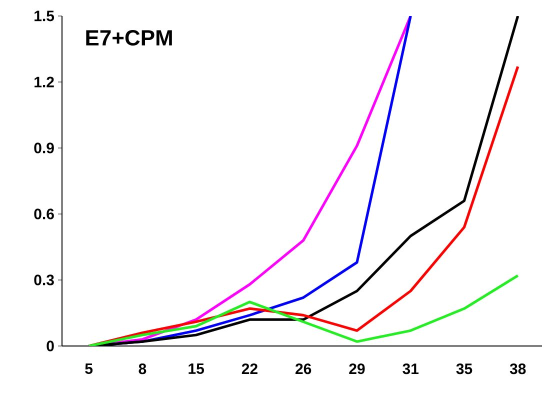  What do you see at coordinates (129, 38) in the screenshot?
I see `chart-title: E7+CPM` at bounding box center [129, 38].